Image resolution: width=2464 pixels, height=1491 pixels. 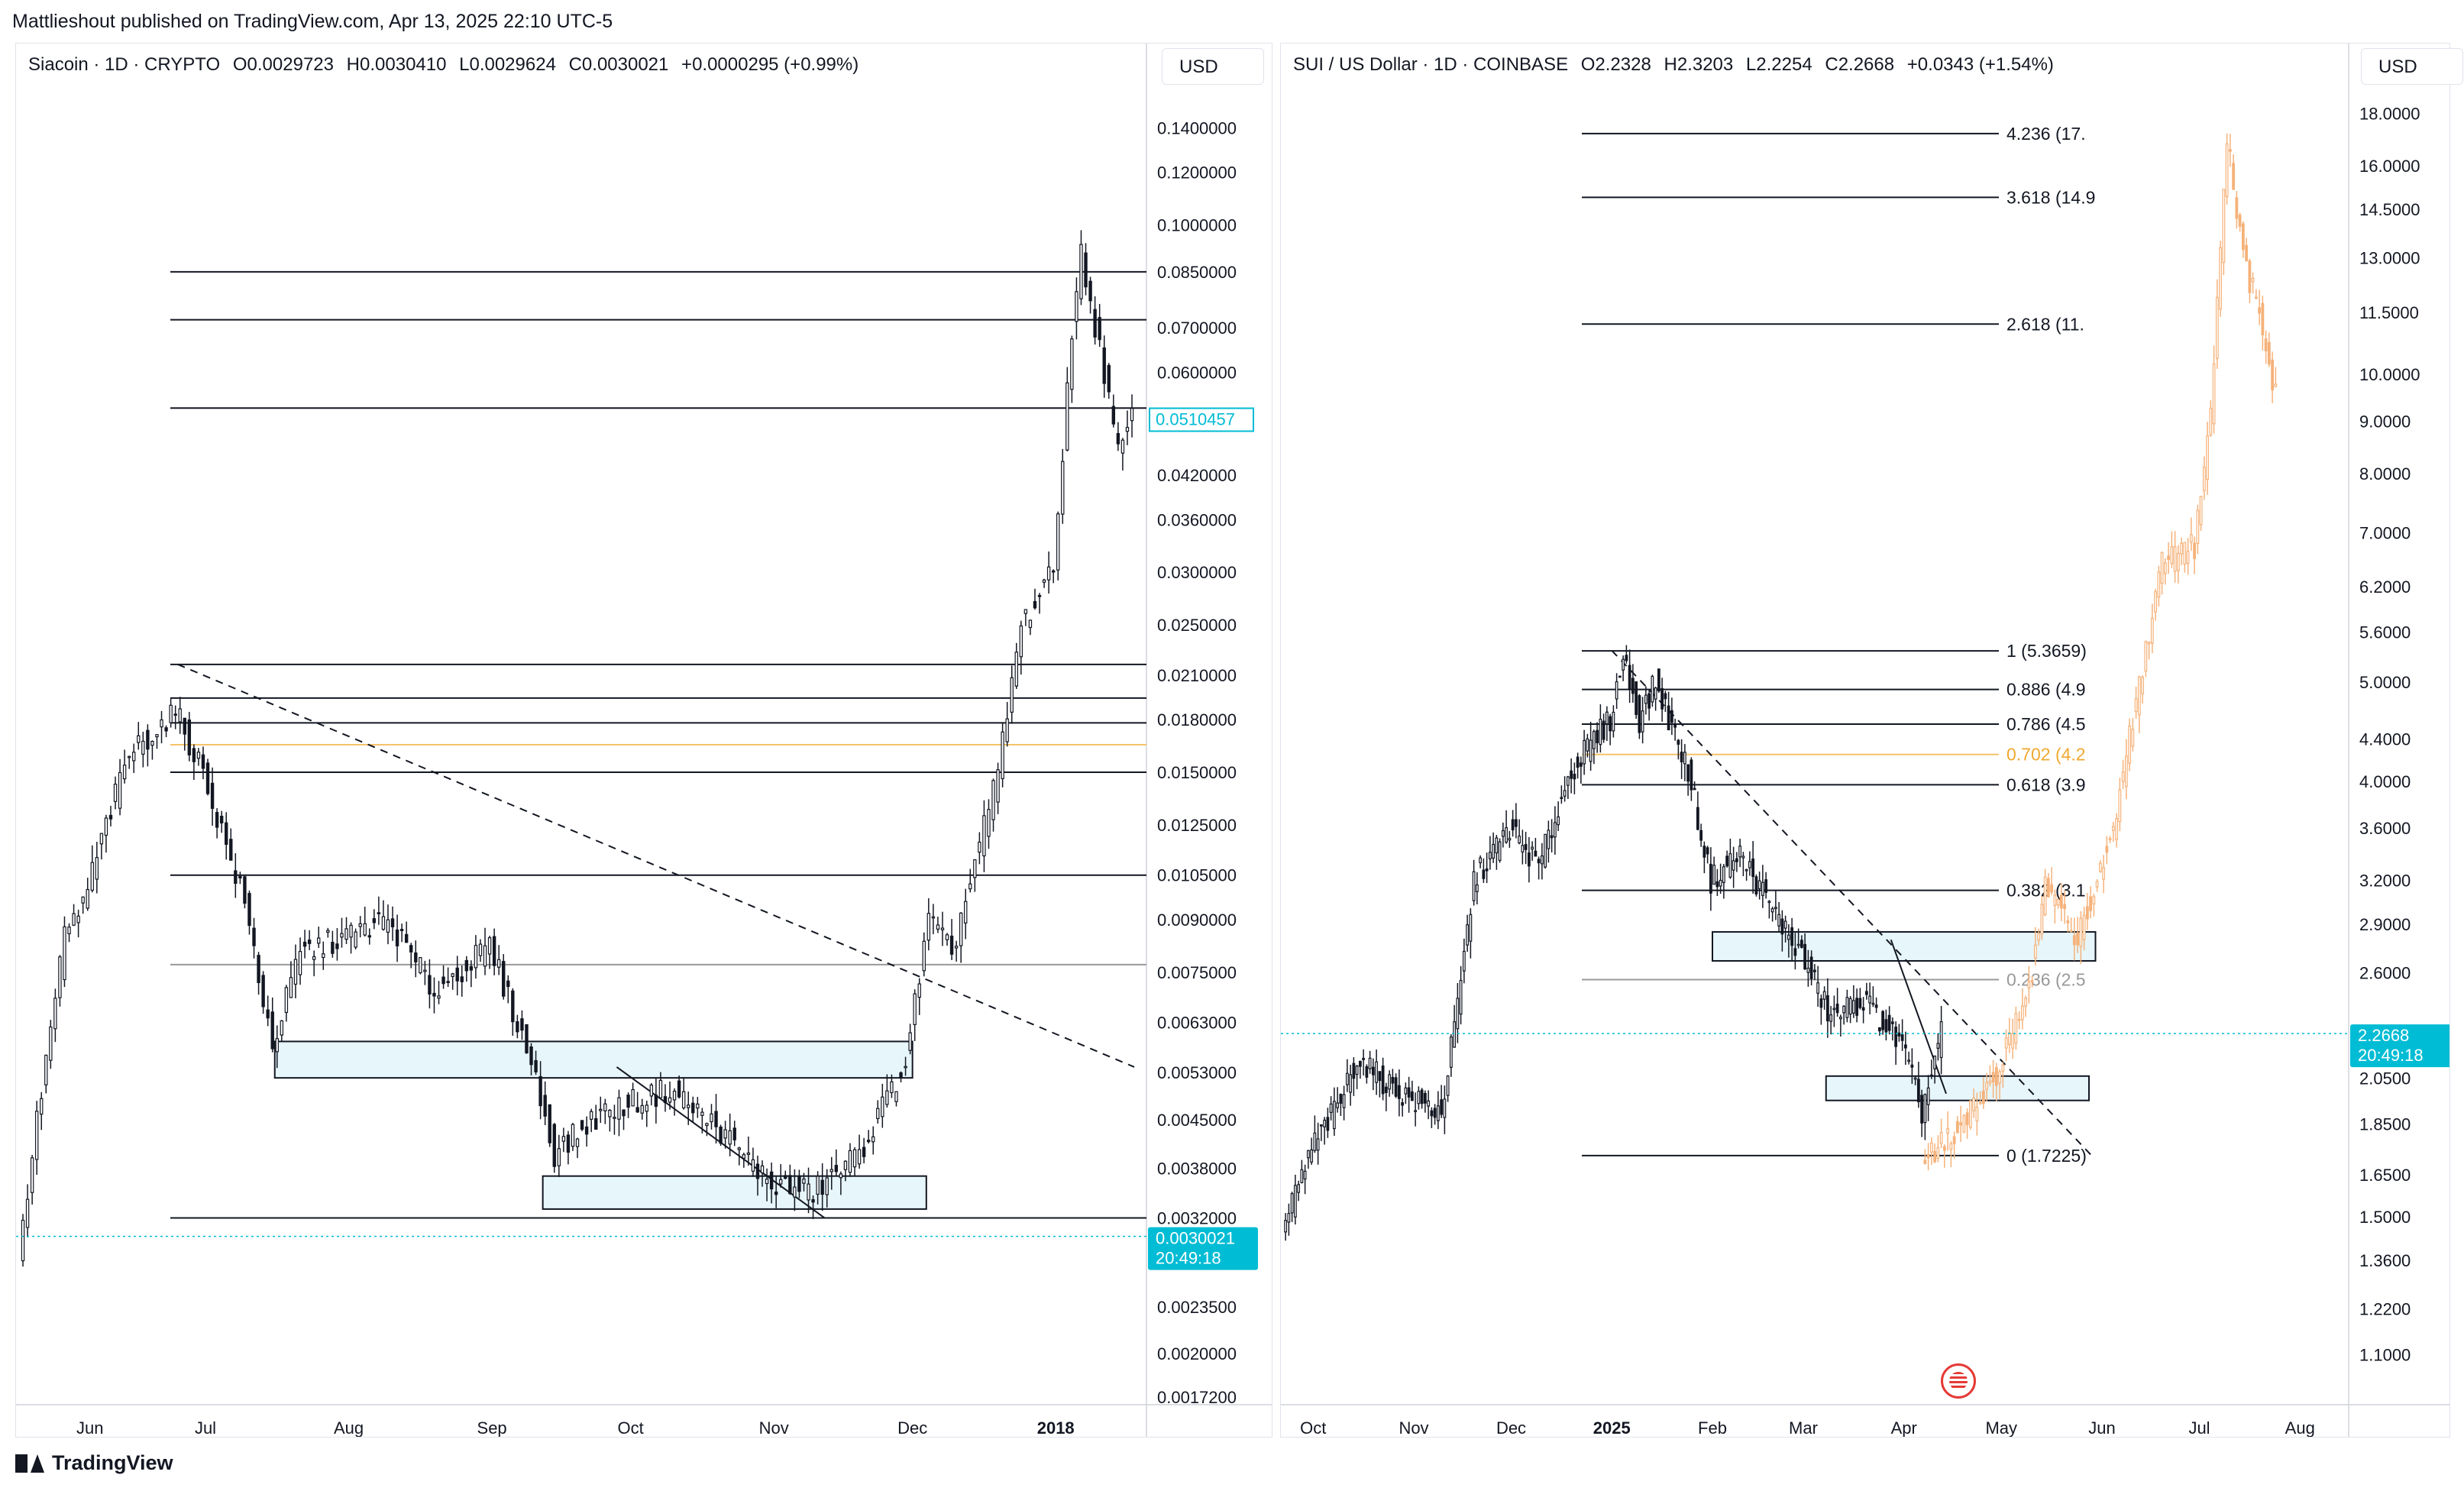 What do you see at coordinates (1958, 1381) in the screenshot?
I see `us-flag-event-icon` at bounding box center [1958, 1381].